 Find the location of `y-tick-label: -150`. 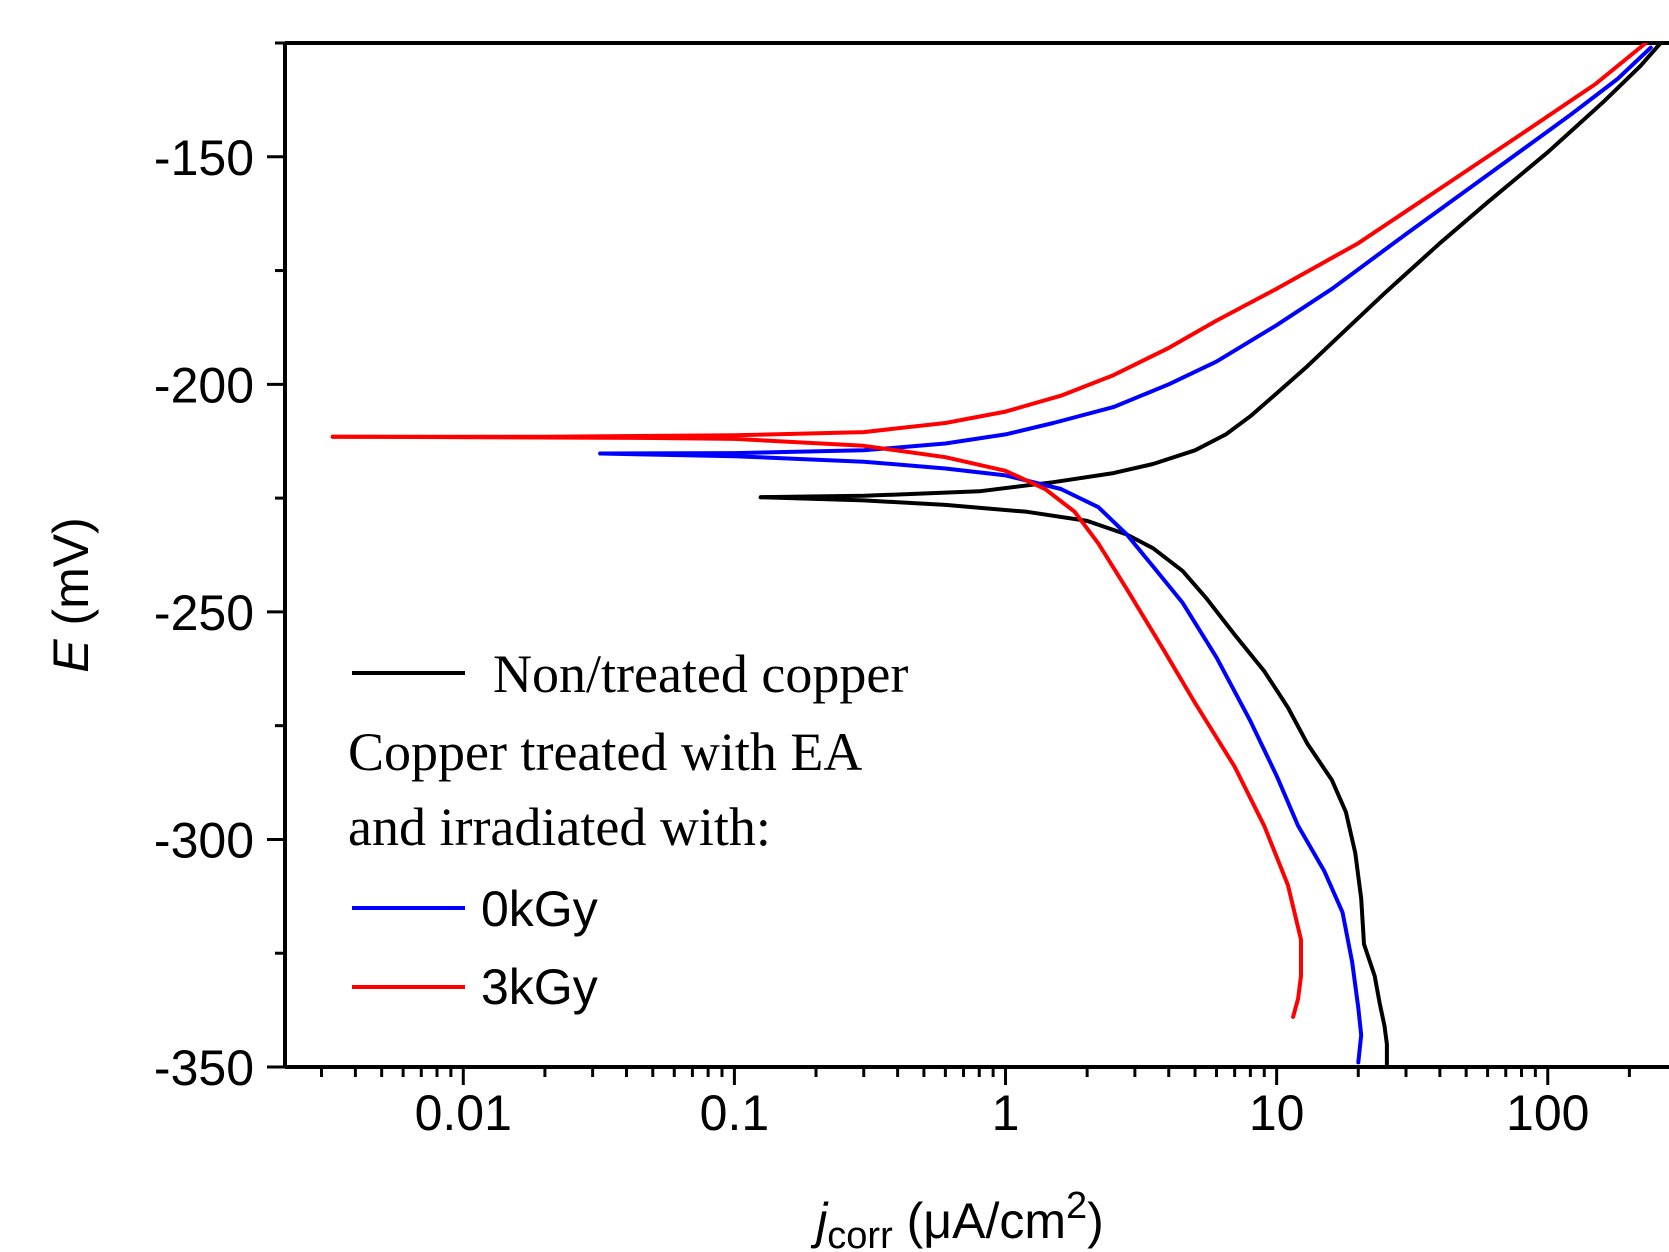

y-tick-label: -150 is located at coordinates (204, 158).